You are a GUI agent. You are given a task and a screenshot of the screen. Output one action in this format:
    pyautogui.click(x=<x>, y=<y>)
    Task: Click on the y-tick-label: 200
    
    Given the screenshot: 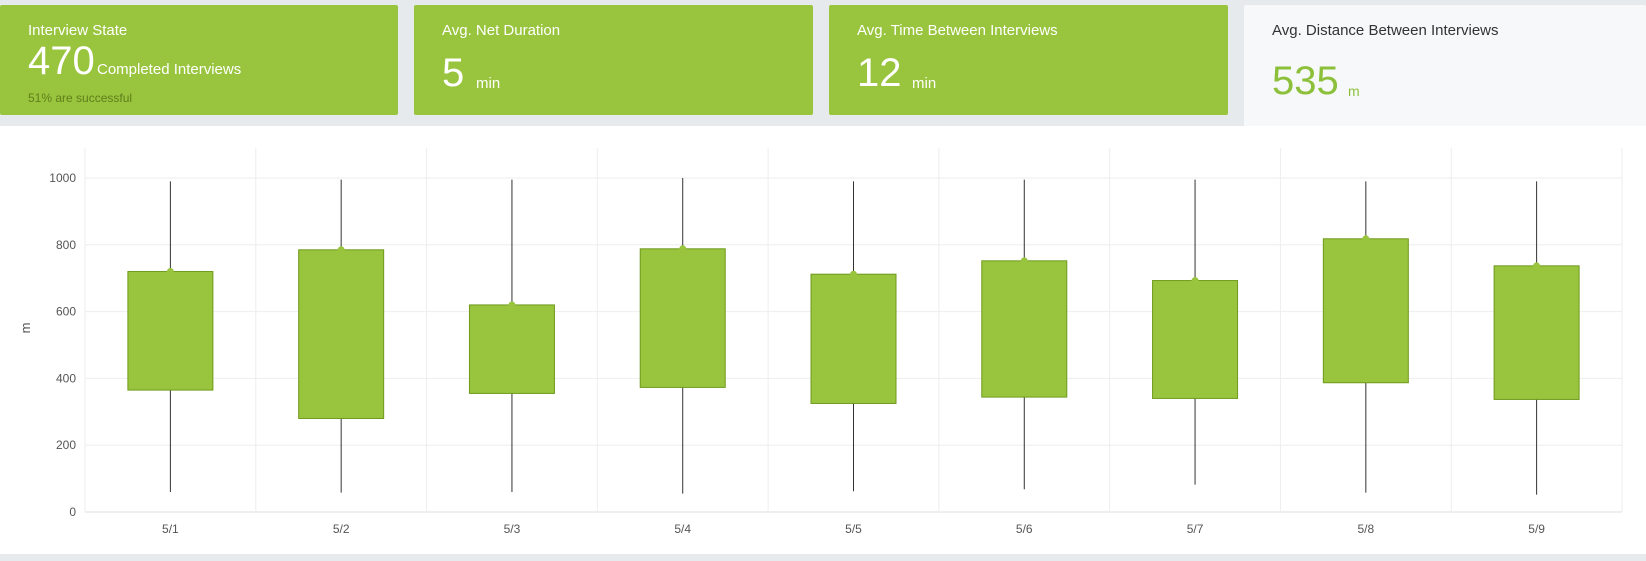 What is the action you would take?
    pyautogui.click(x=66, y=445)
    